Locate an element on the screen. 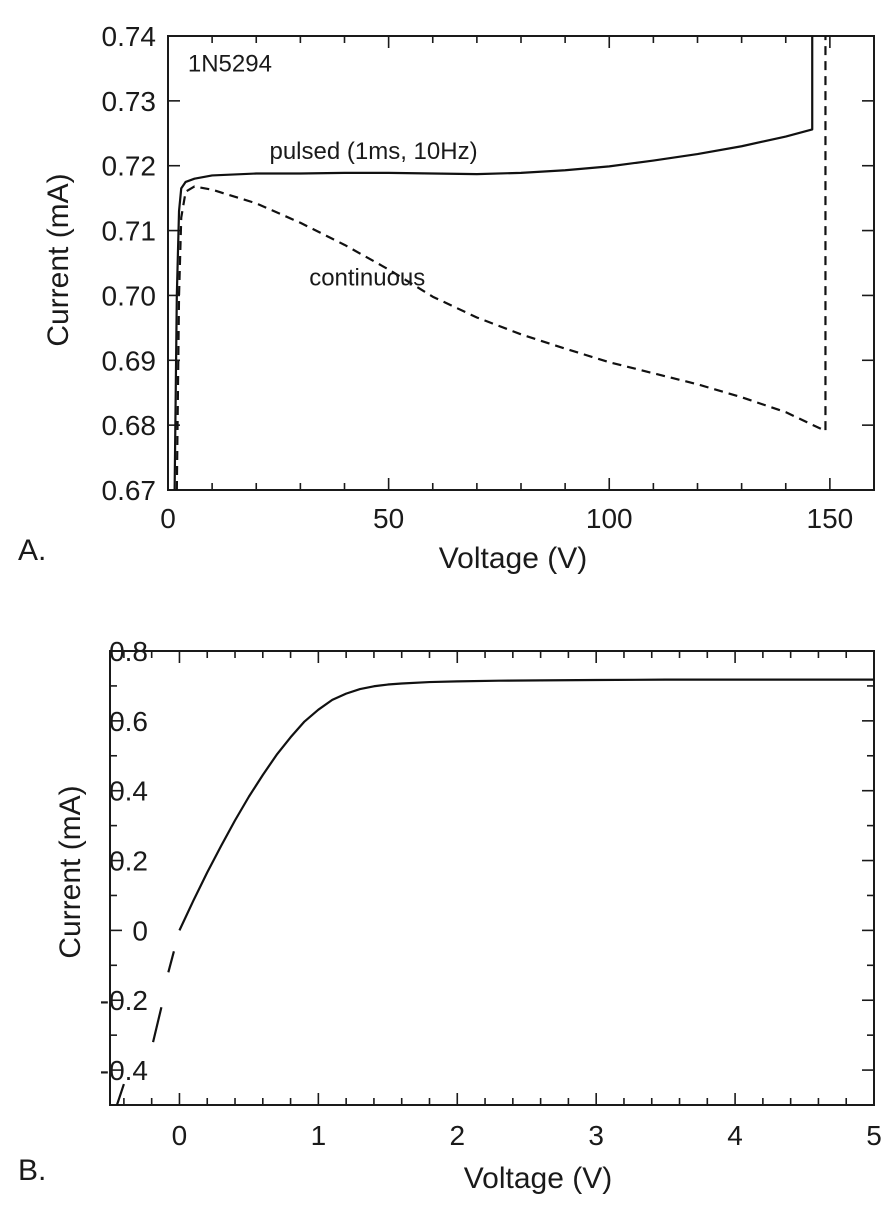 Image resolution: width=894 pixels, height=1208 pixels. y-tick-label: 0.2 is located at coordinates (128, 861).